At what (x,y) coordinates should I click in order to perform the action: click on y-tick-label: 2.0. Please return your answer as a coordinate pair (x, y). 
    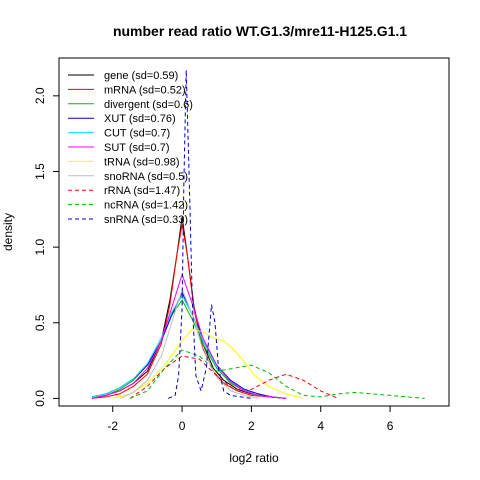
    Looking at the image, I should click on (40, 95).